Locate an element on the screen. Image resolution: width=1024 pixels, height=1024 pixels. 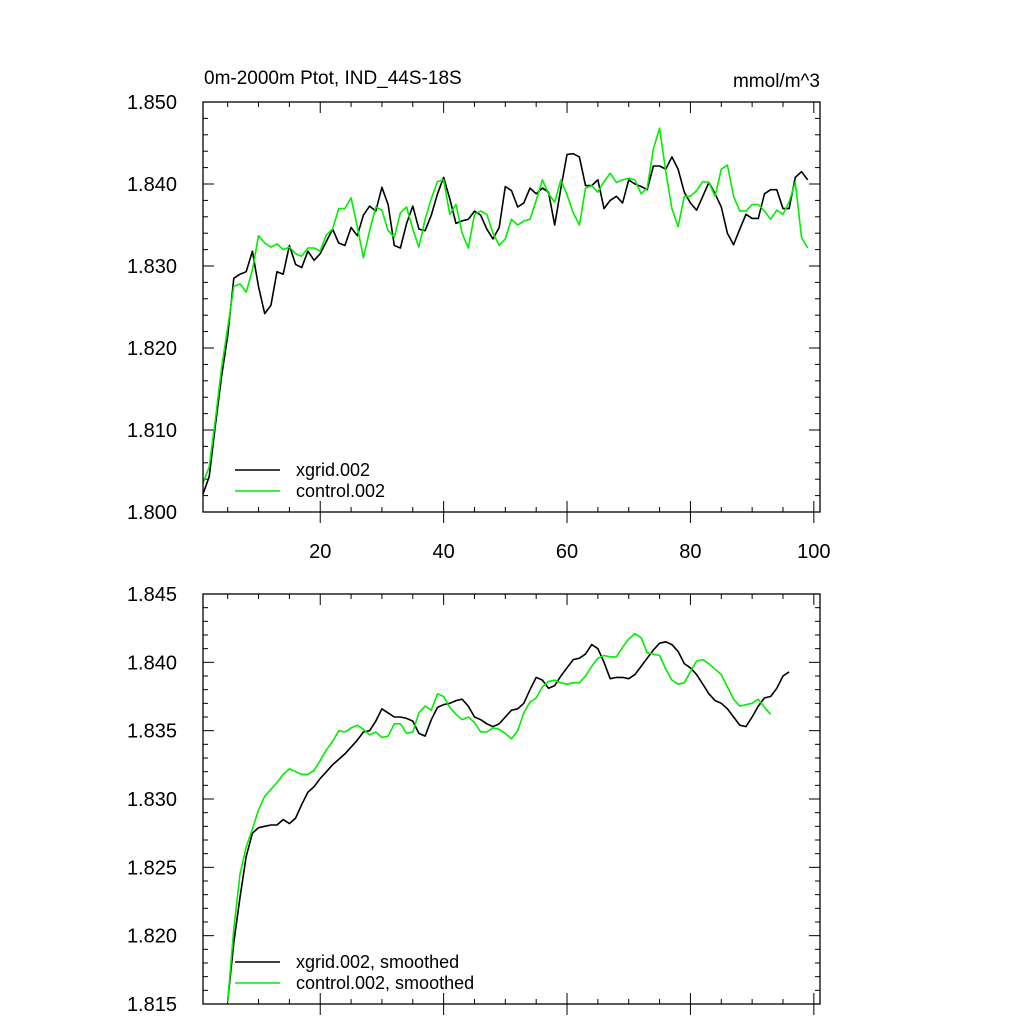
legend: xgrid.002 control.002 is located at coordinates (310, 480).